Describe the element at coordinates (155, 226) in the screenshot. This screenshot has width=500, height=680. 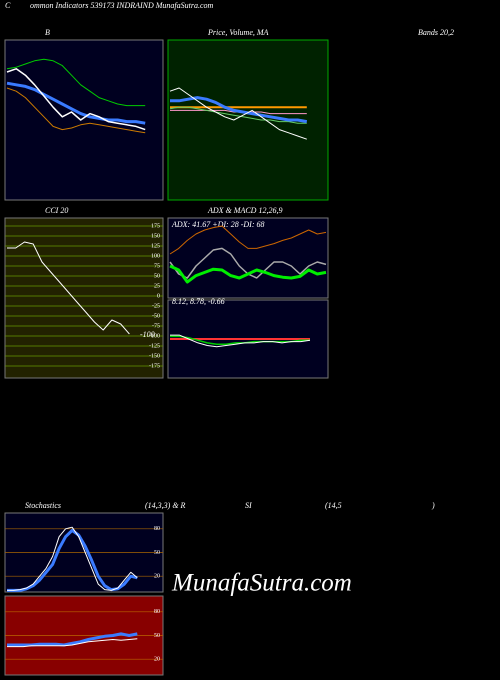
I see `y-tick-label: 175` at that location.